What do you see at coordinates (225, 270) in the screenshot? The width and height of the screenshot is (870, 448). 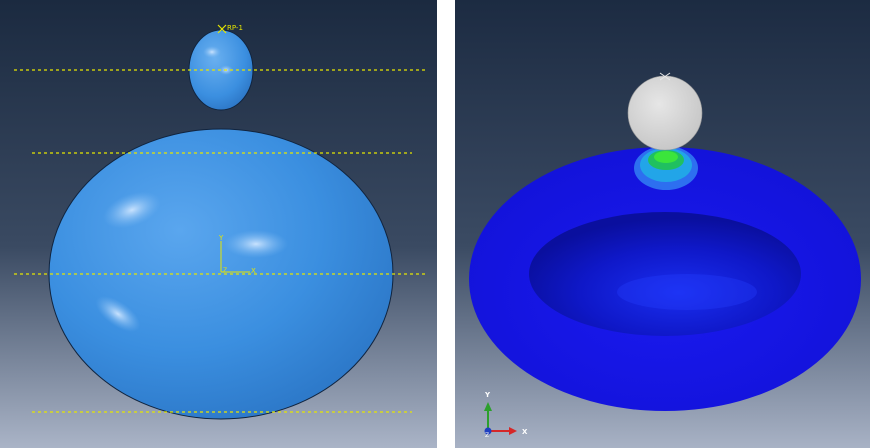 I see `axis-label-z: Z` at bounding box center [225, 270].